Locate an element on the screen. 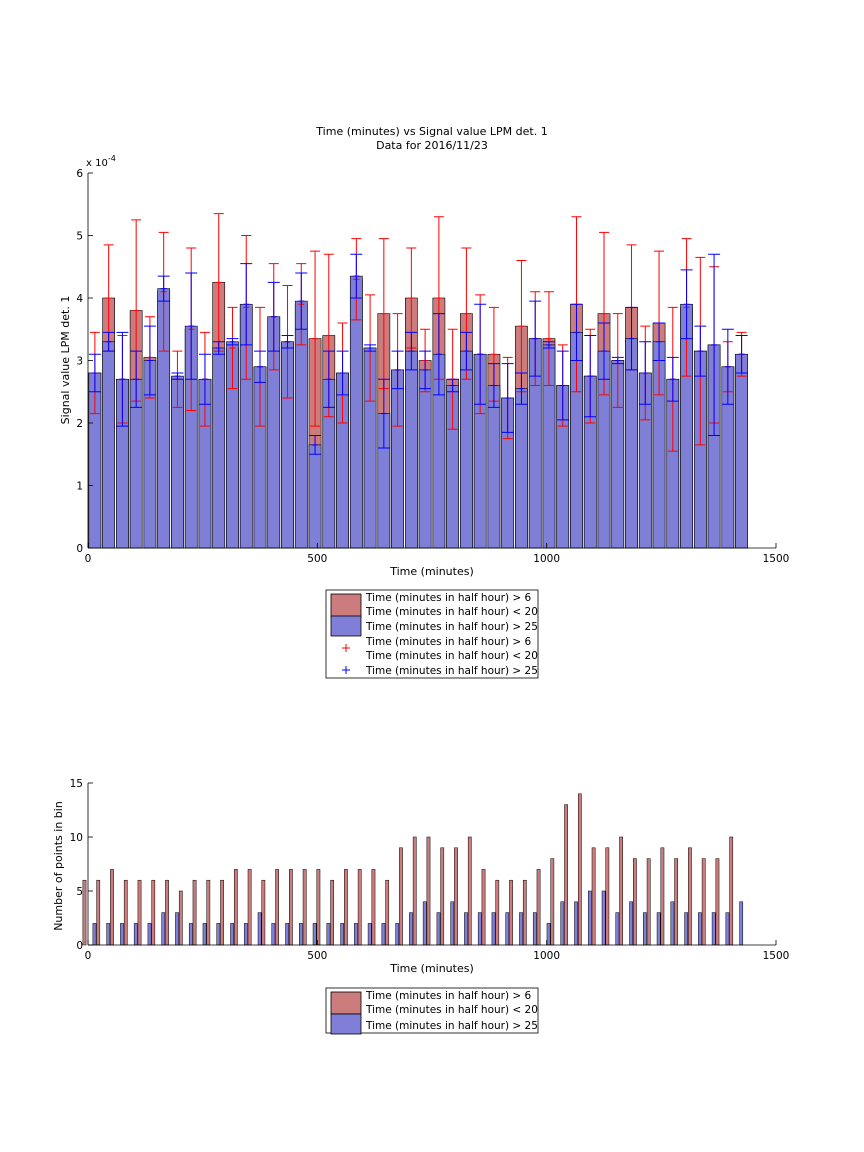 This screenshot has width=864, height=1152. chart-subtitle: Data for 2016/11/23 is located at coordinates (432, 145).